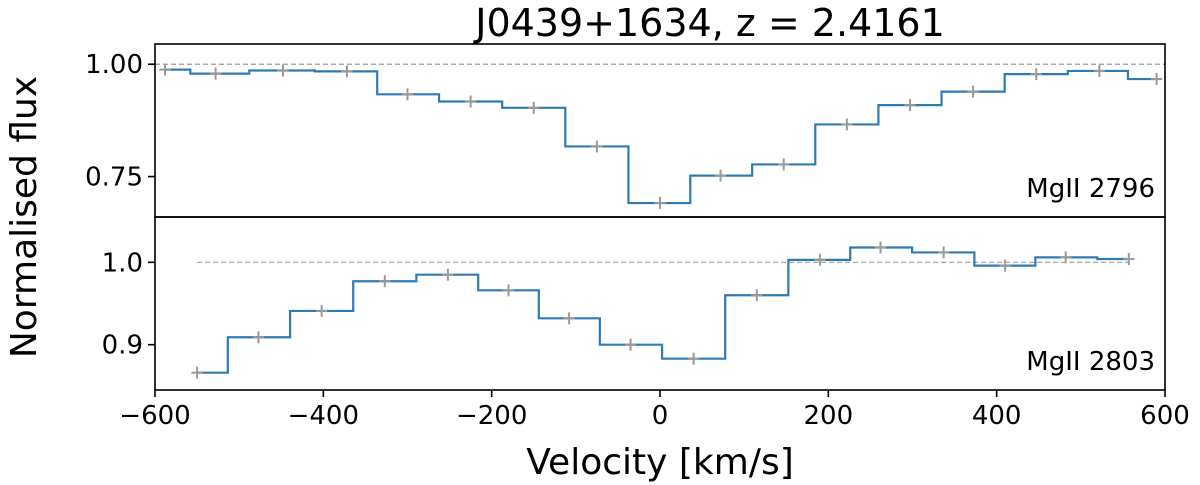  I want to click on x-tick-label: 400, so click(997, 416).